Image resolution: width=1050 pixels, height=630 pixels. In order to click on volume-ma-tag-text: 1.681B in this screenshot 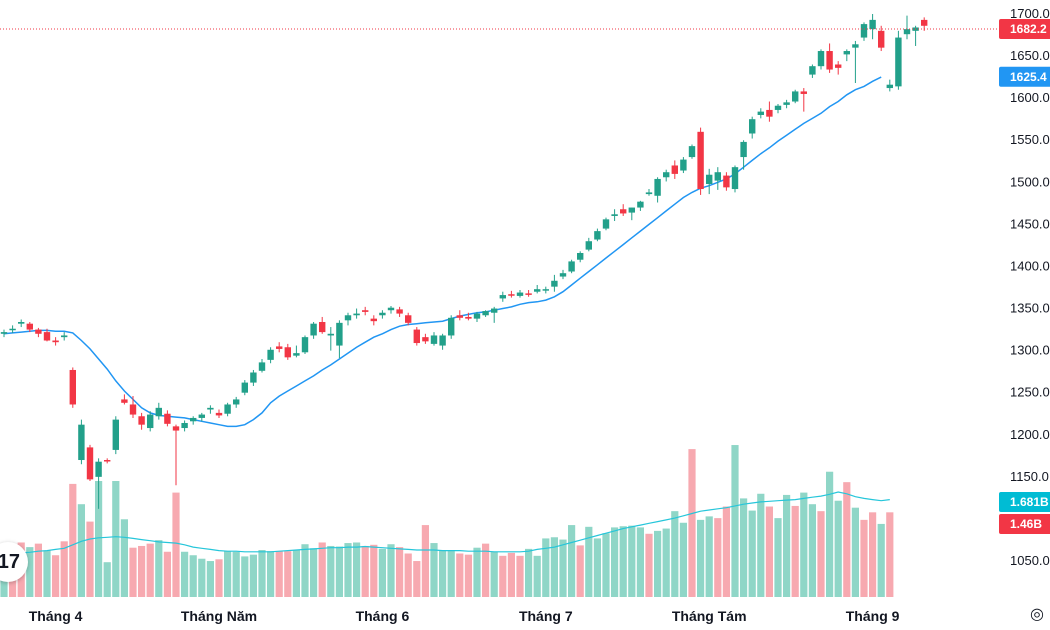, I will do `click(1029, 502)`.